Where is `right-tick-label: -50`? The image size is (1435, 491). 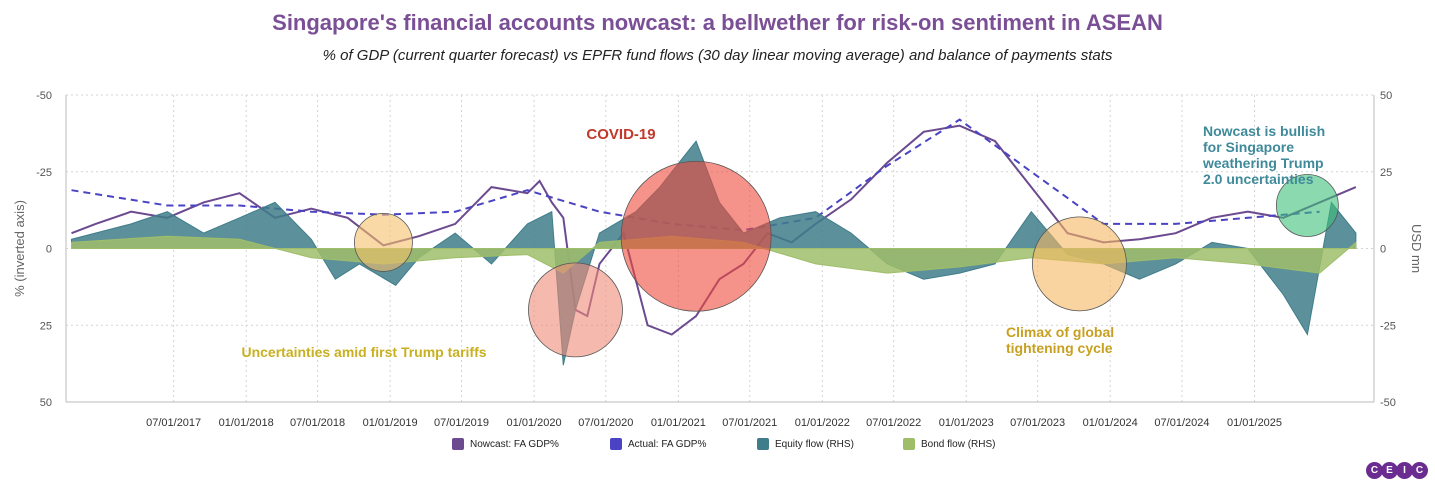 right-tick-label: -50 is located at coordinates (1388, 403).